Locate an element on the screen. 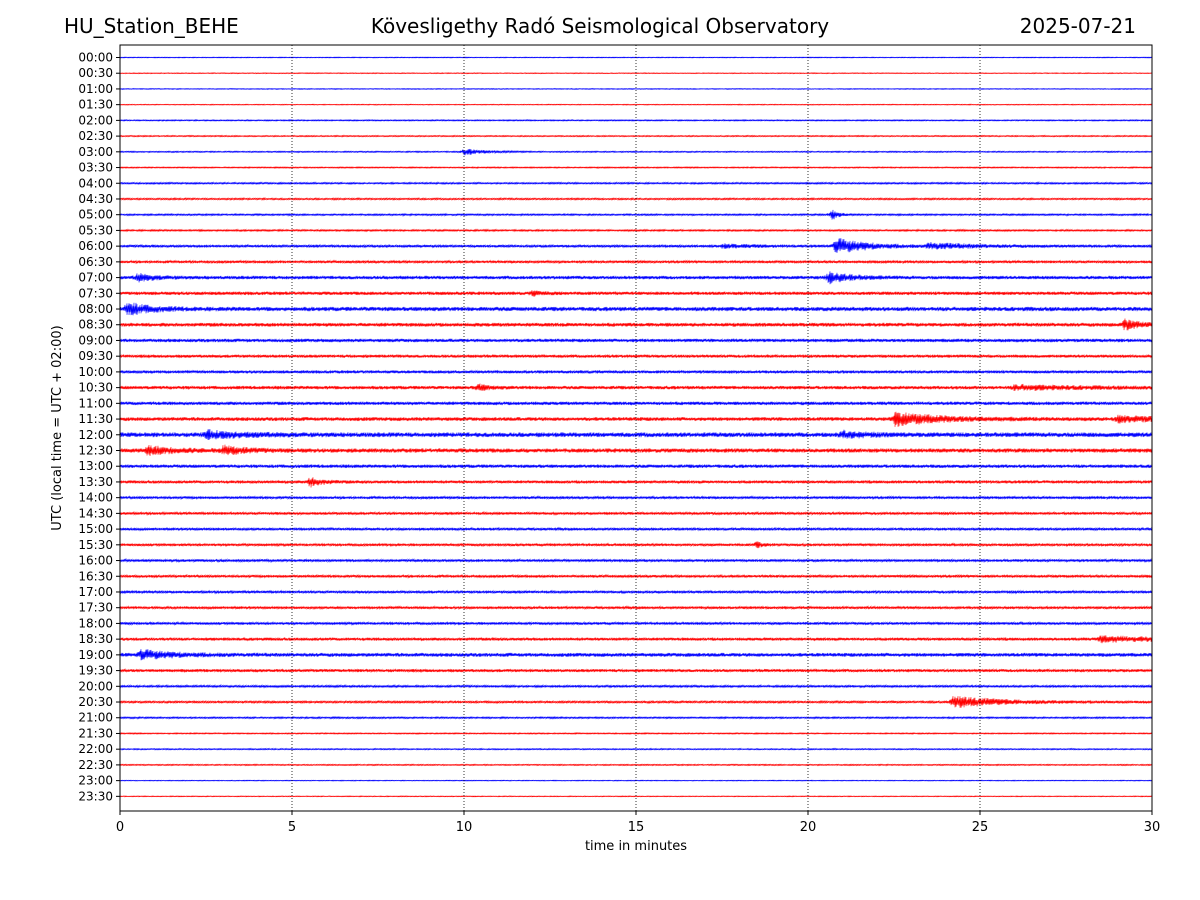 The height and width of the screenshot is (900, 1200). y-tick-label: 11:00 is located at coordinates (95, 403).